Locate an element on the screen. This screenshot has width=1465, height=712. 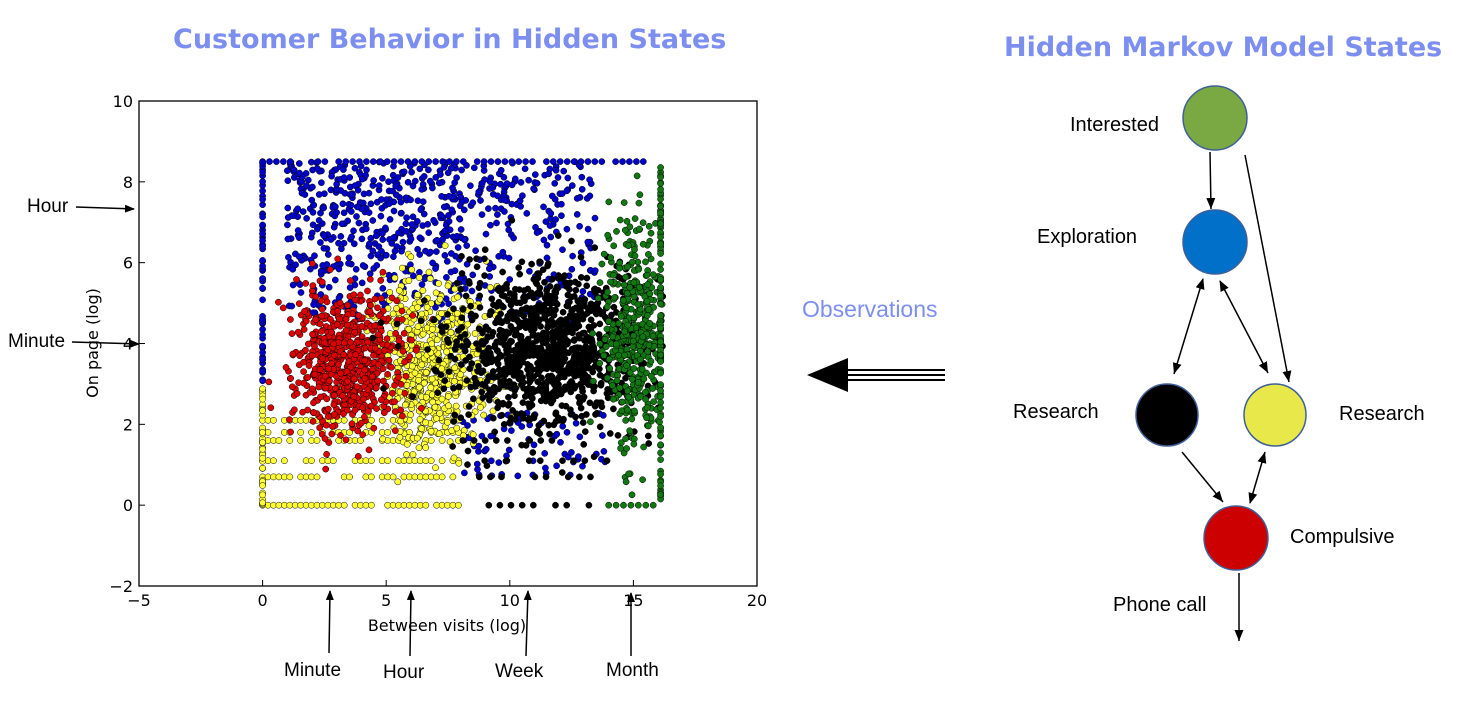
state-research-yellow-node is located at coordinates (1275, 415).